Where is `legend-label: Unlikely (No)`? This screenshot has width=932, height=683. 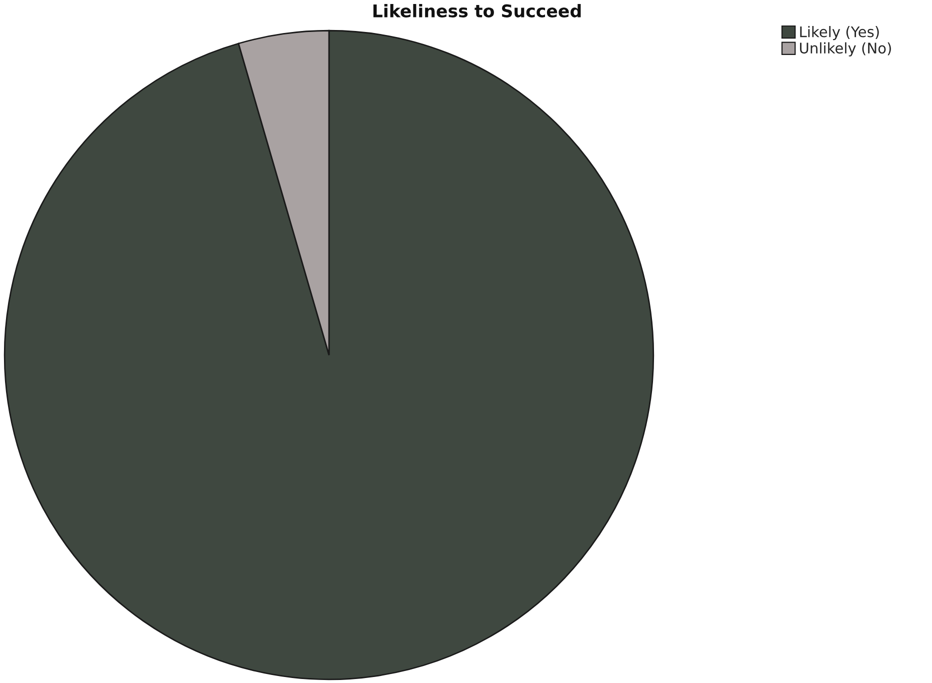
legend-label: Unlikely (No) is located at coordinates (845, 49).